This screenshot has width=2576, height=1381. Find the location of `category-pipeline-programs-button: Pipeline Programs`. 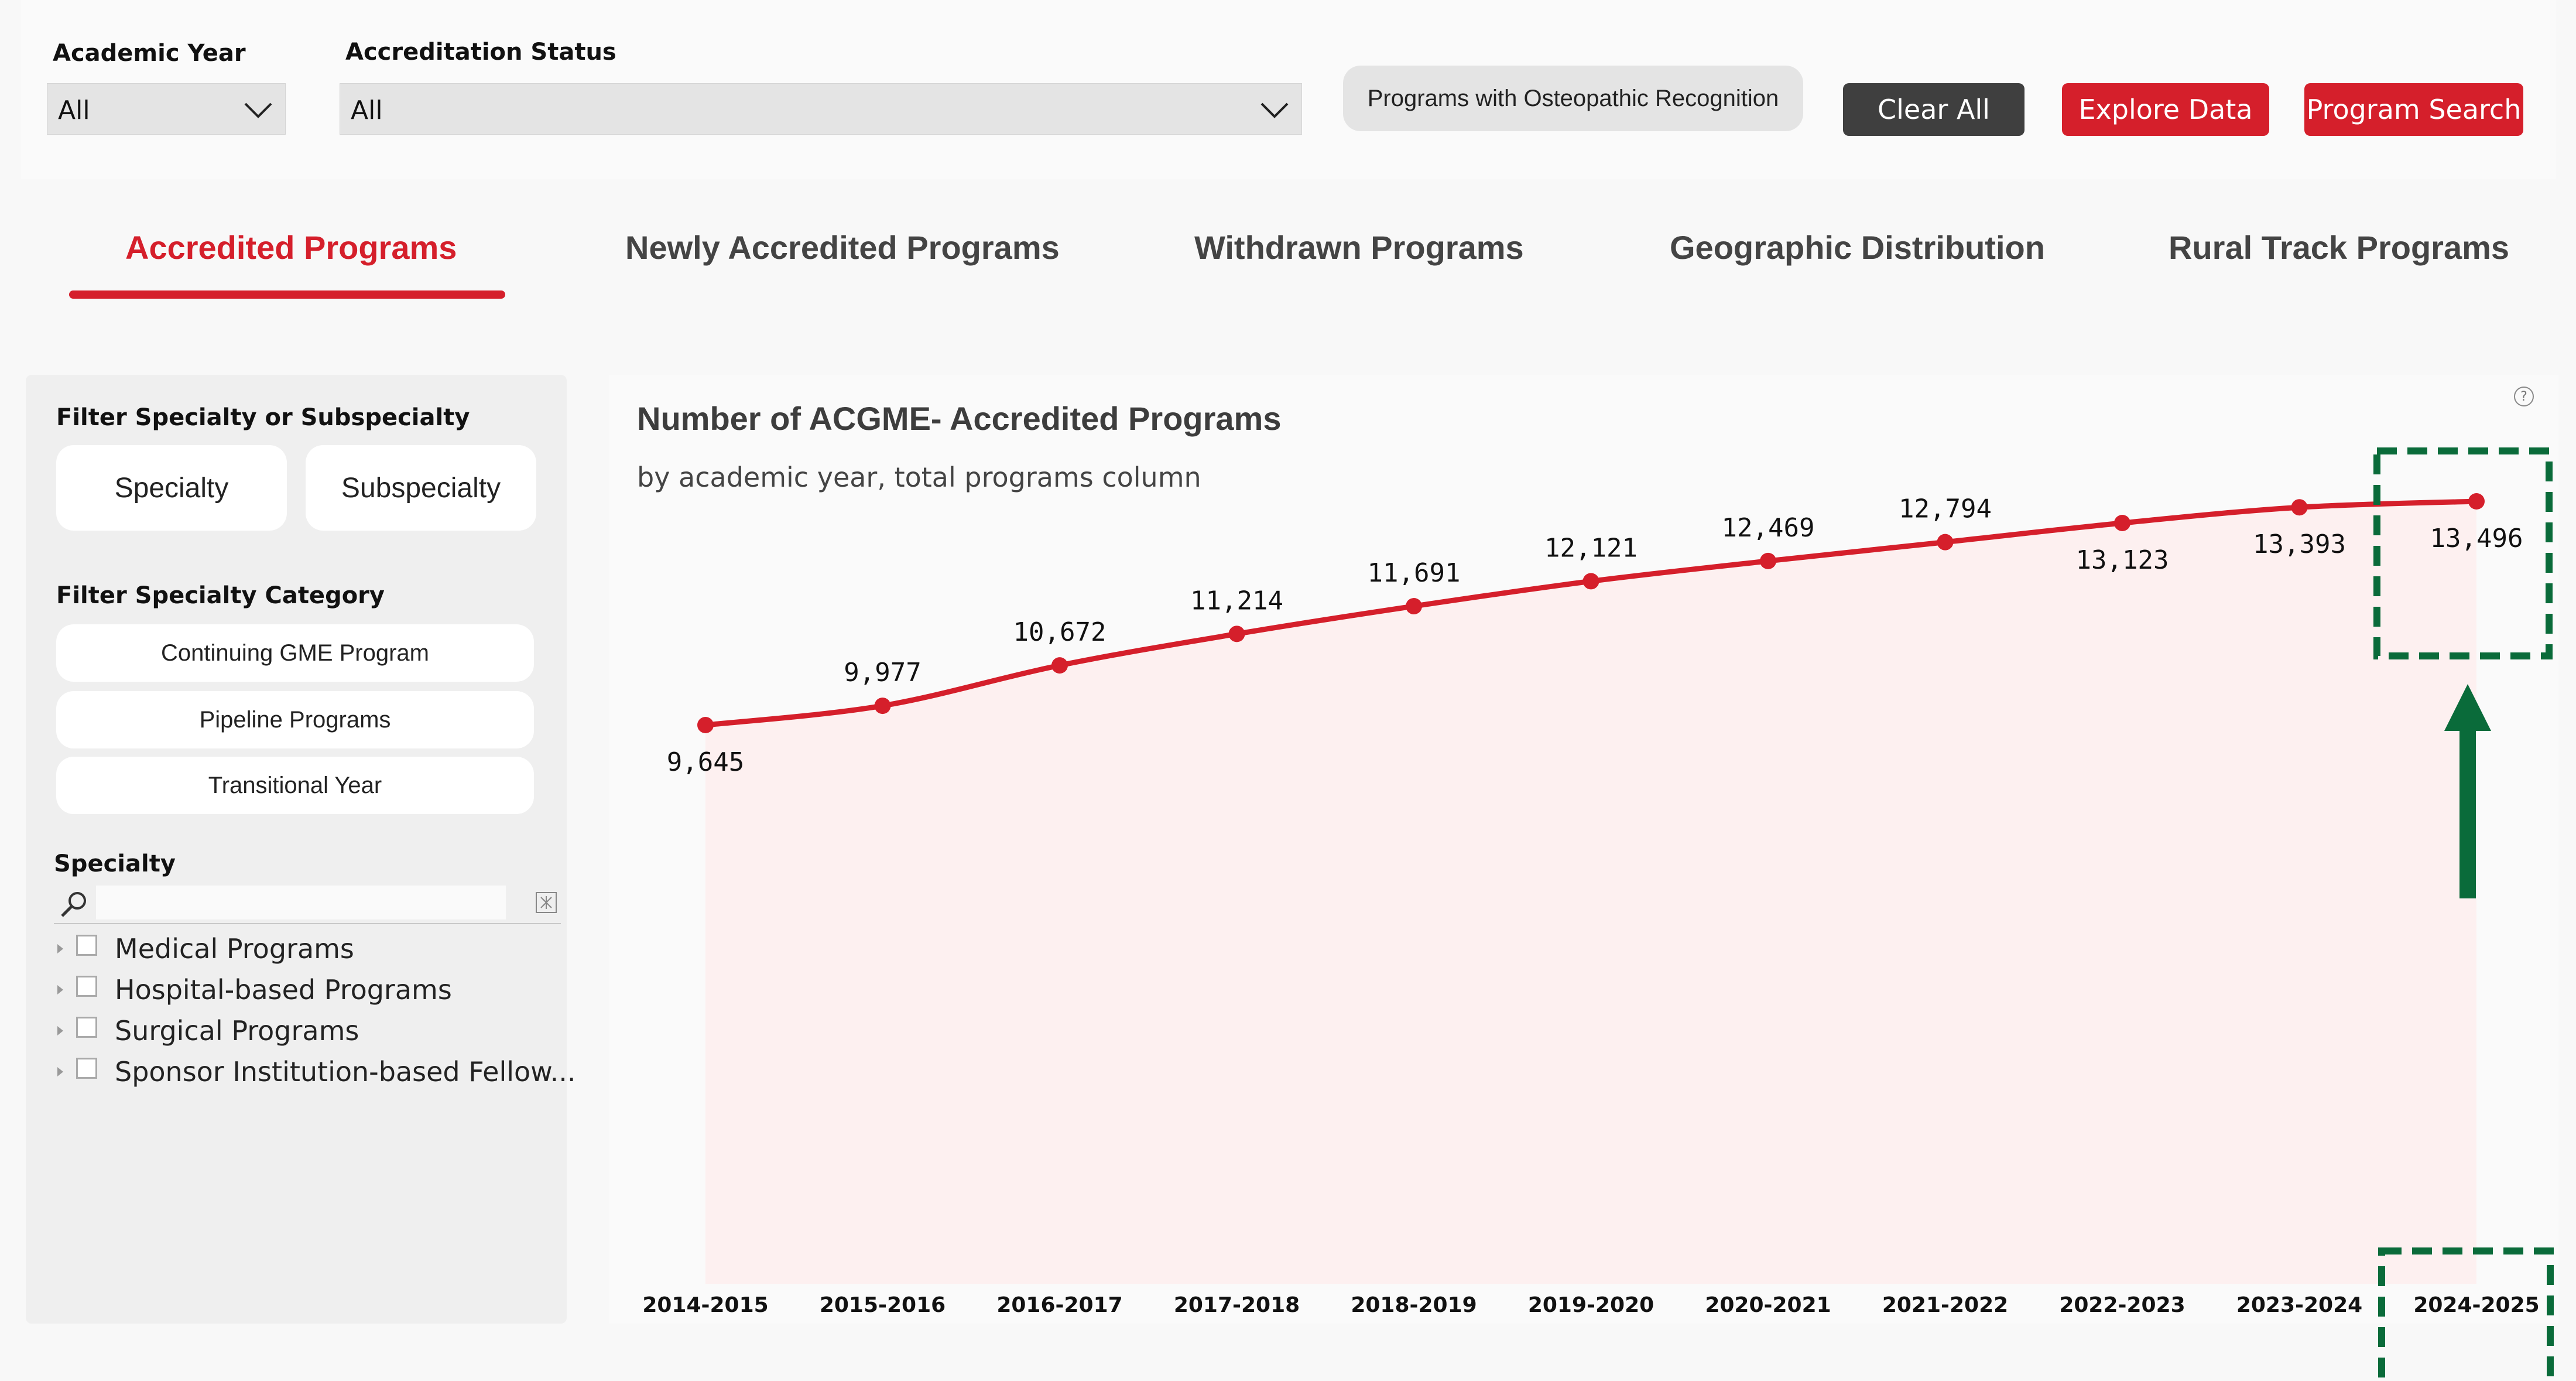

category-pipeline-programs-button: Pipeline Programs is located at coordinates (295, 719).